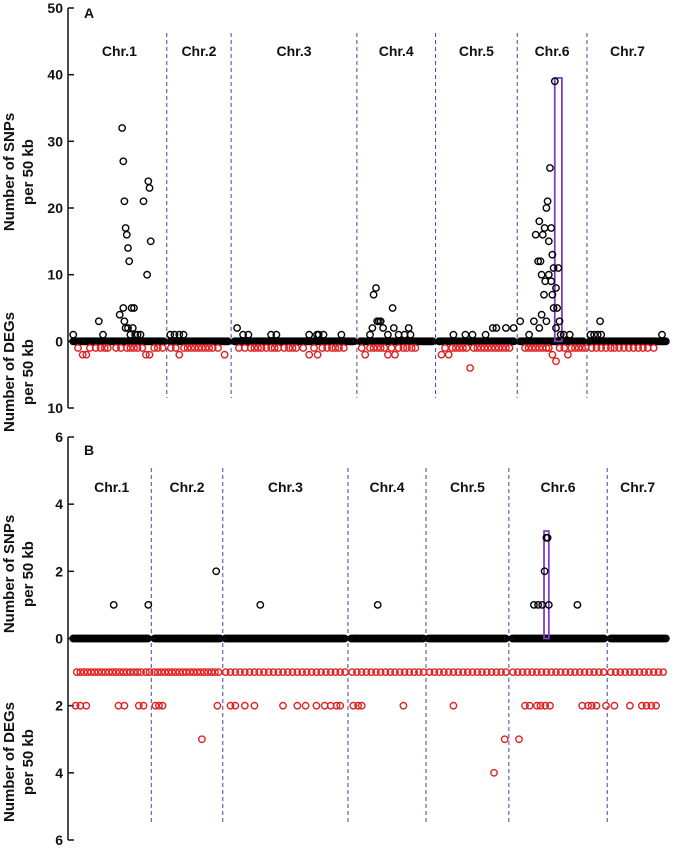 The width and height of the screenshot is (675, 848). I want to click on chromosome-label: Chr.2, so click(187, 487).